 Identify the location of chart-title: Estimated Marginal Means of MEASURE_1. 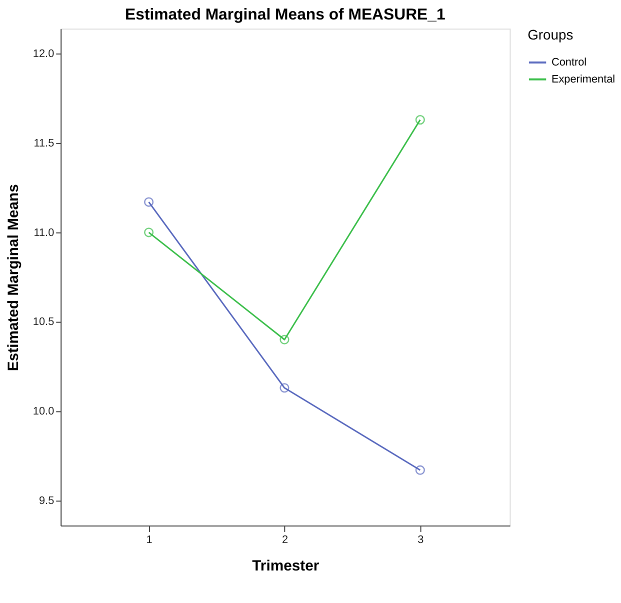
(285, 15).